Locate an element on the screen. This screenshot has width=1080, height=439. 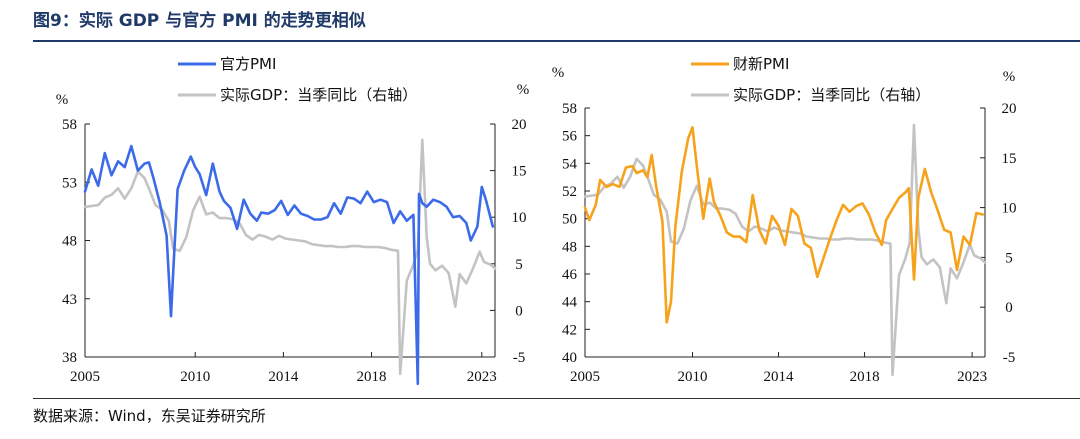
left-tick-label: 40 is located at coordinates (569, 358).